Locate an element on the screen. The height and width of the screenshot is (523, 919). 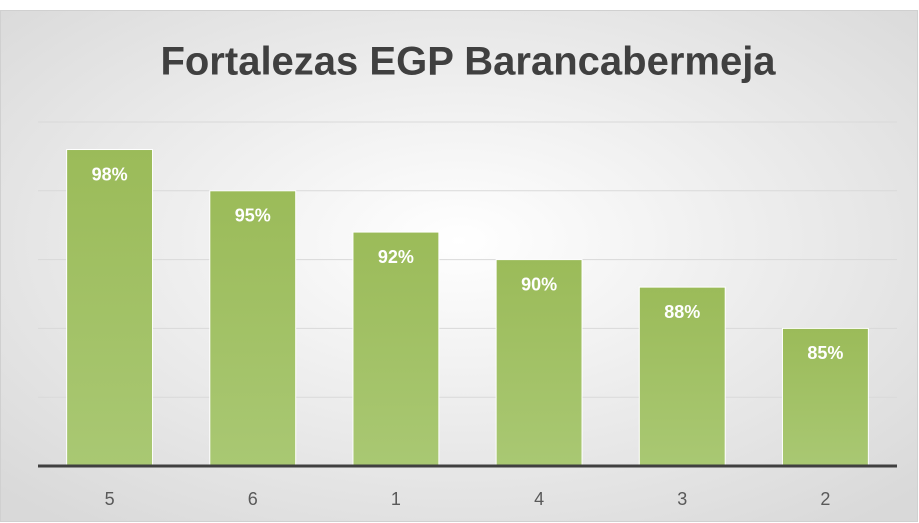
data-label: 95% is located at coordinates (253, 216).